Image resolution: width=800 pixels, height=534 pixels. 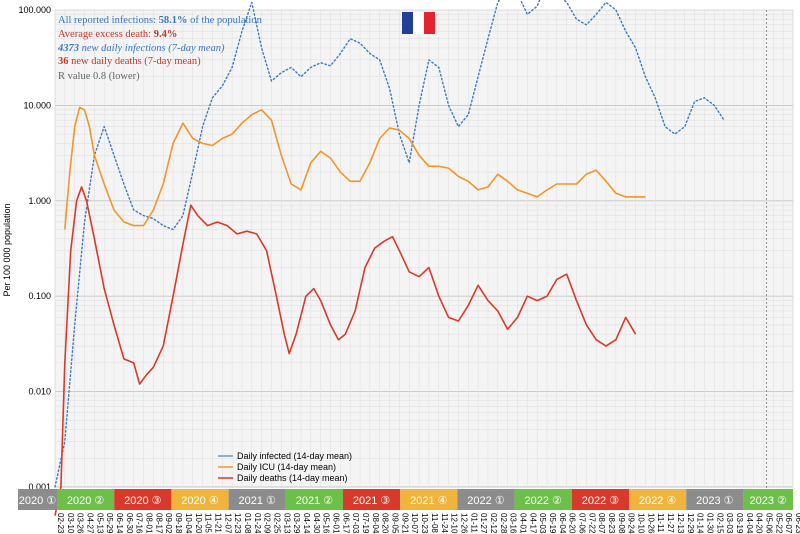 I want to click on x-tick-label: 01-27, so click(x=483, y=523).